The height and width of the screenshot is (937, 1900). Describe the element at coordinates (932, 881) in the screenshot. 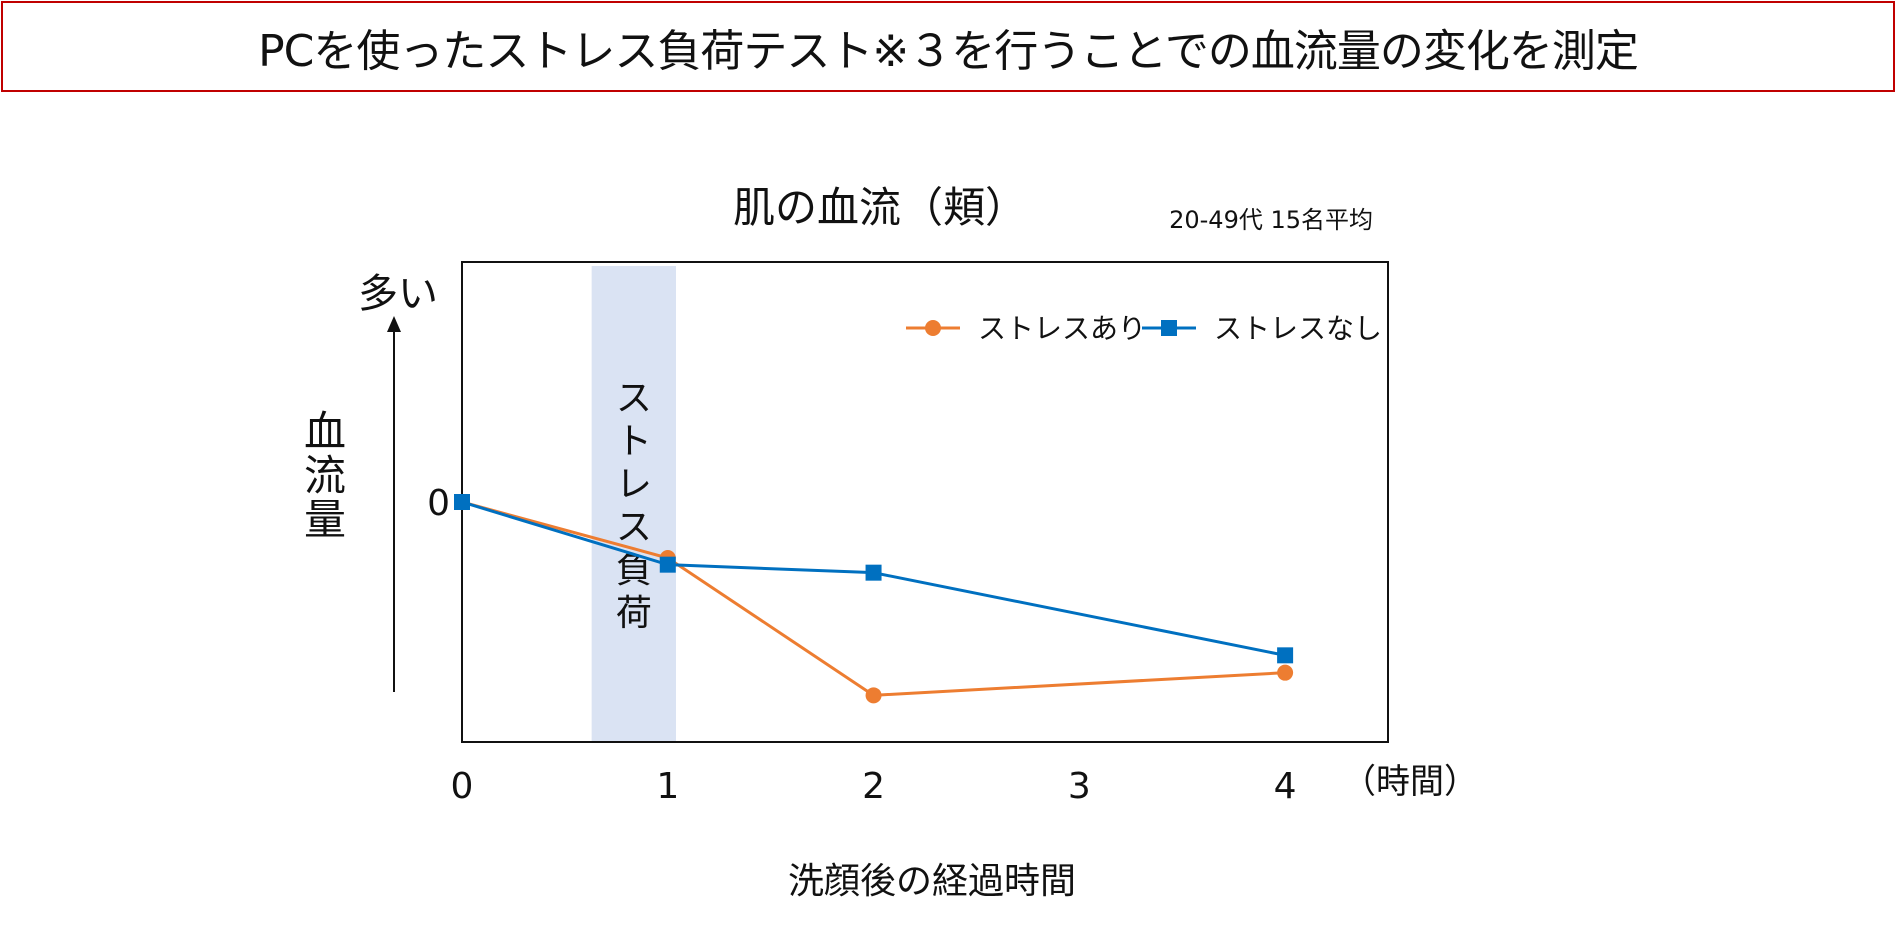

I see `x-axis-label: 洗顔後の経過時間` at that location.